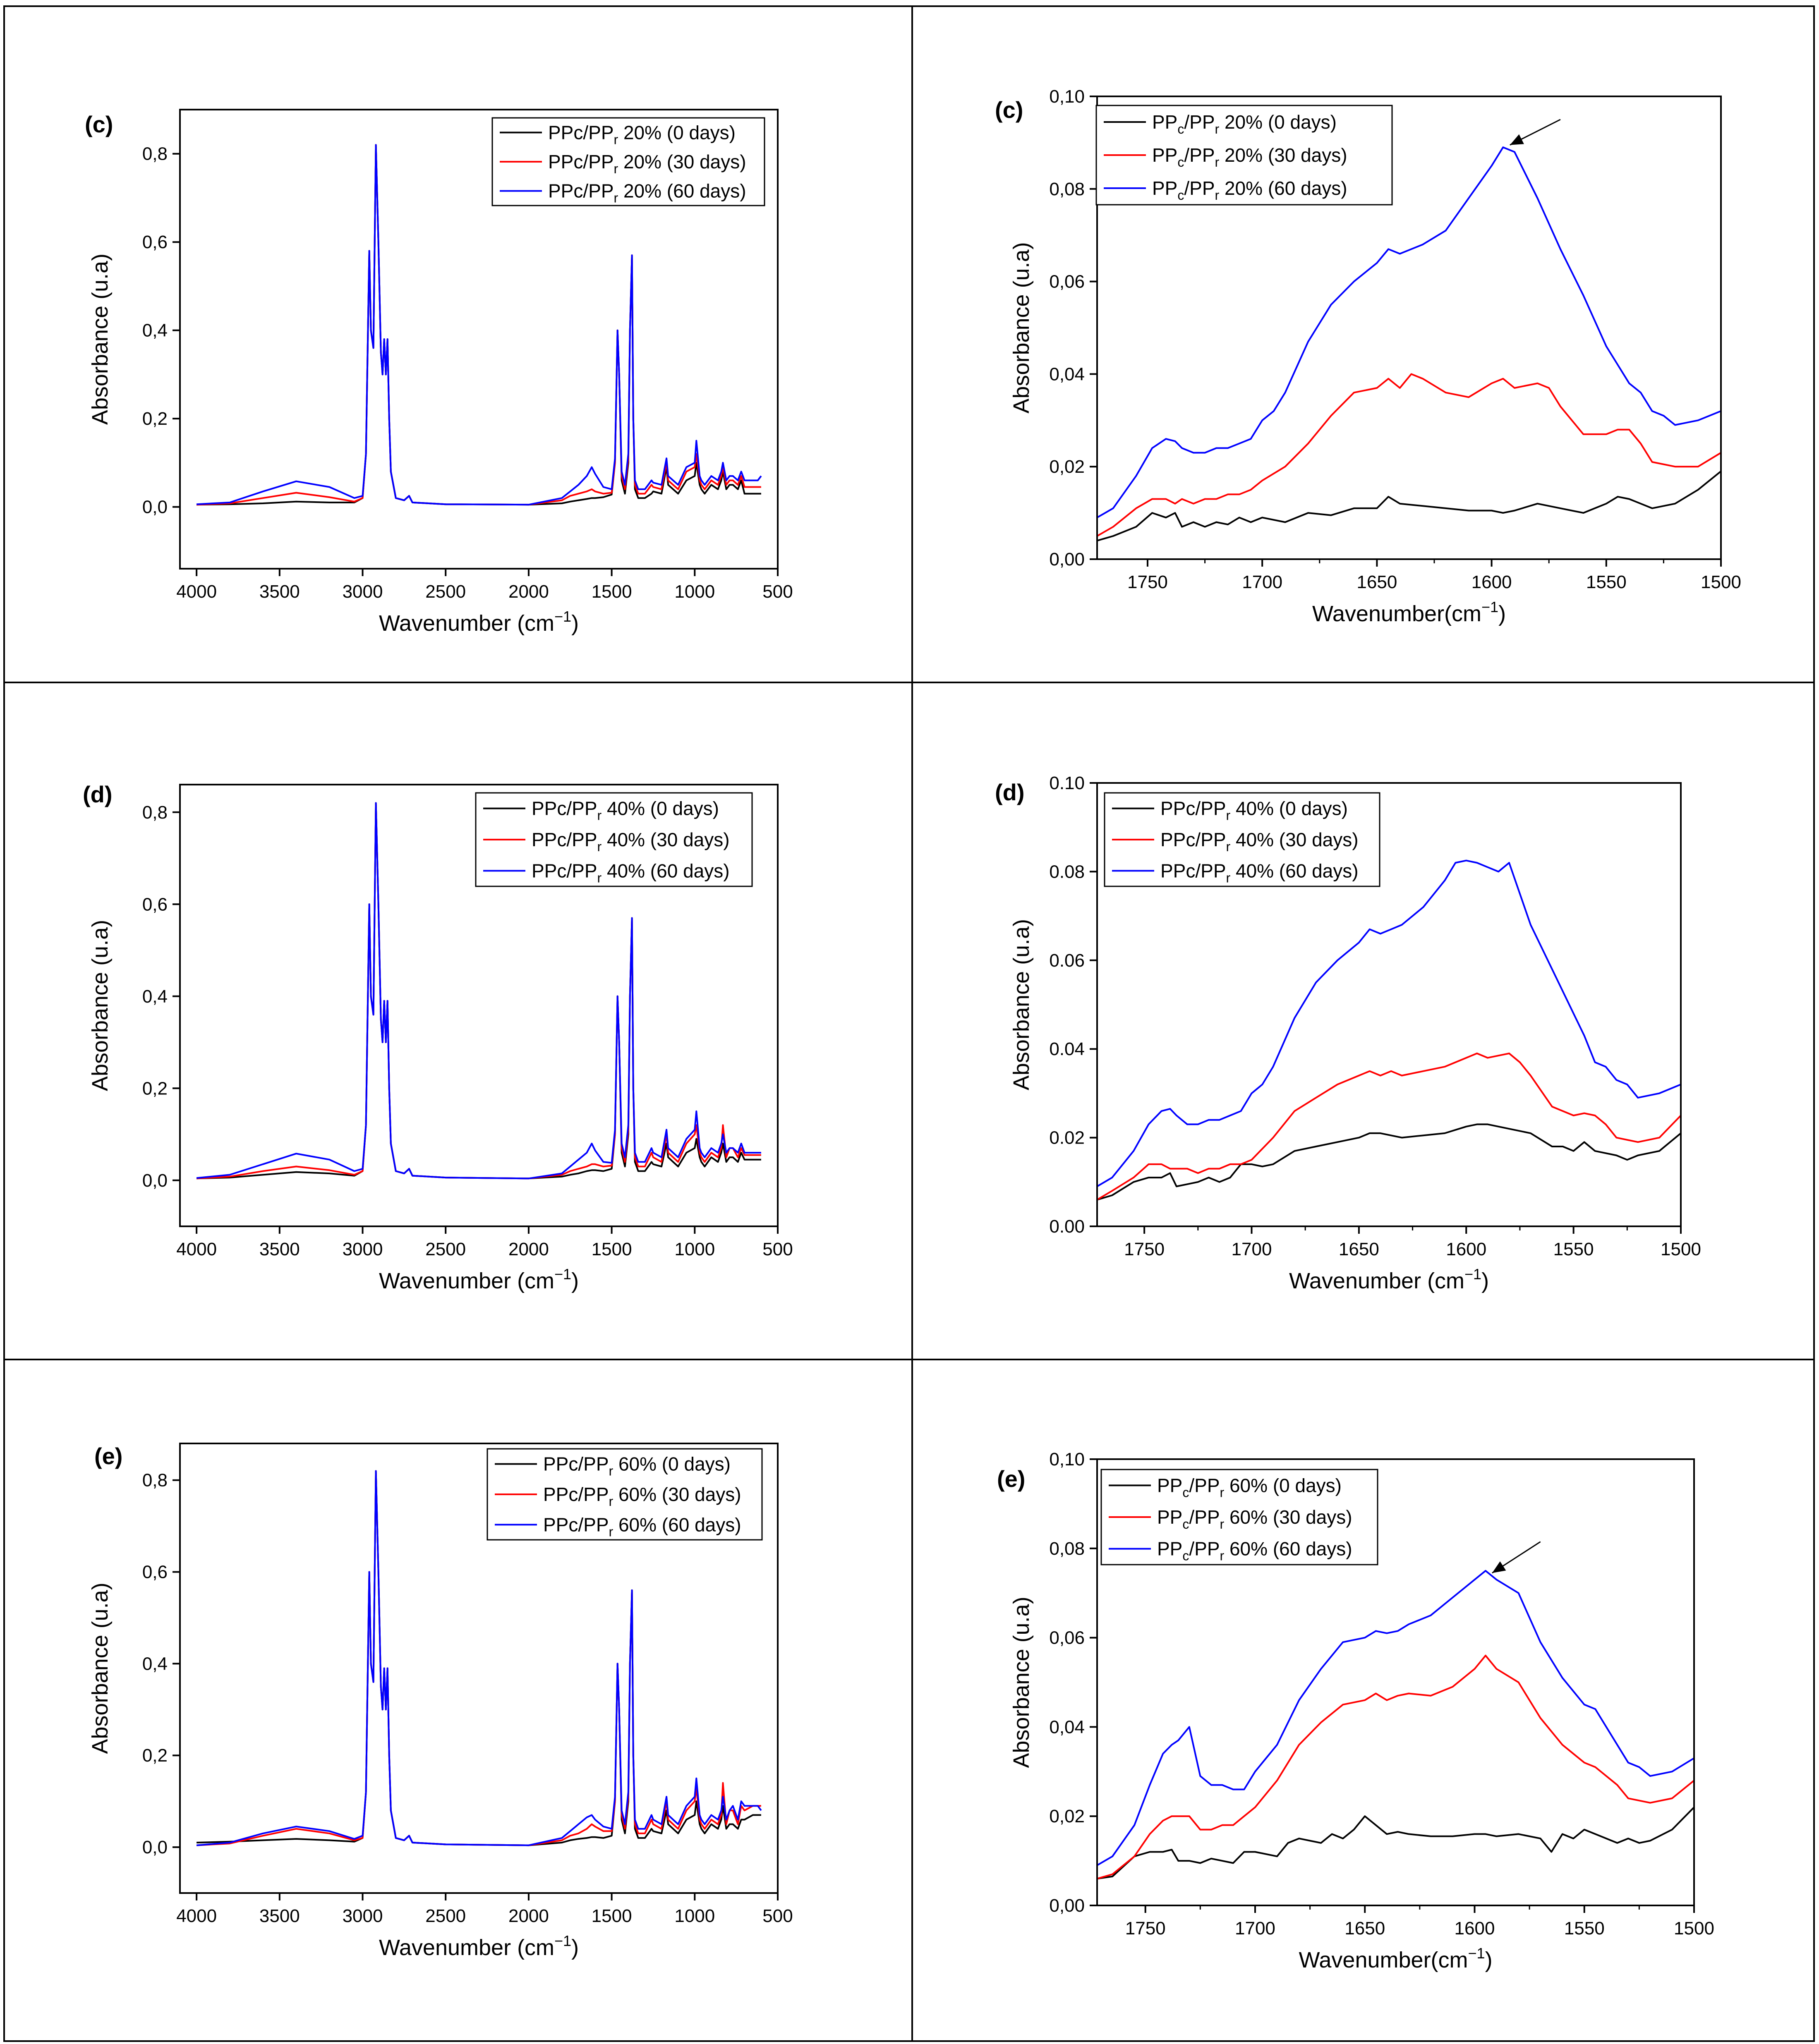  What do you see at coordinates (1475, 1928) in the screenshot?
I see `x-tick-label-e-zoom-3: 1600` at bounding box center [1475, 1928].